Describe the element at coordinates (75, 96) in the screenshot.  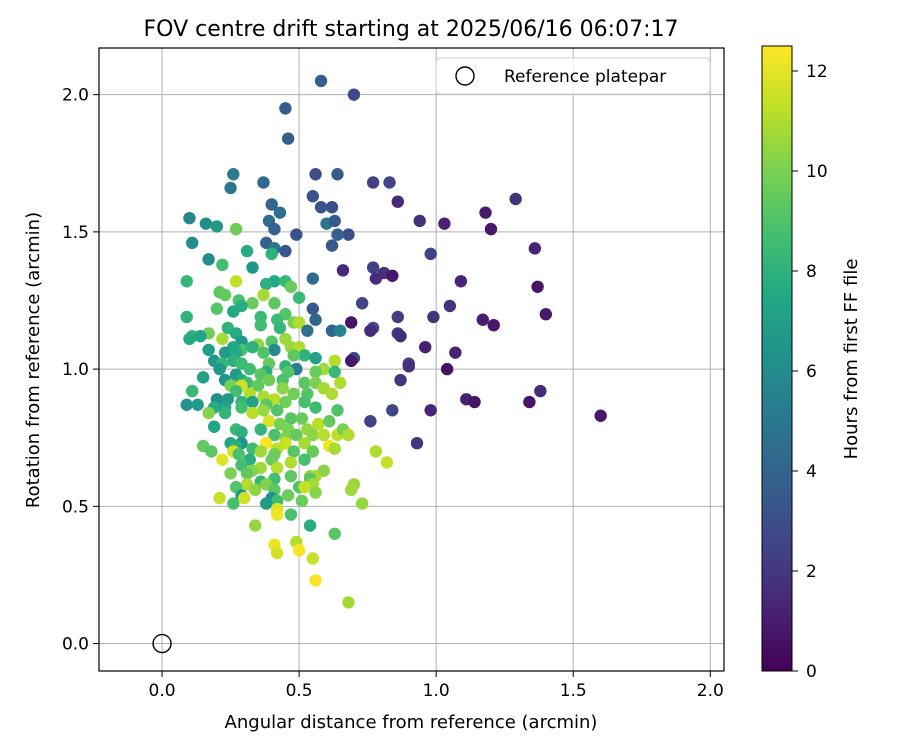
I see `y-tick-label: 2.0` at that location.